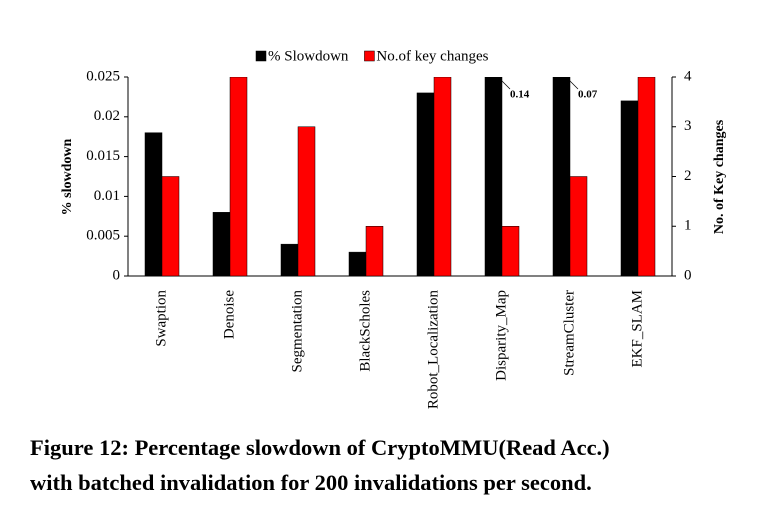 Image resolution: width=763 pixels, height=528 pixels. What do you see at coordinates (107, 196) in the screenshot?
I see `y-tick-label: 0.01` at bounding box center [107, 196].